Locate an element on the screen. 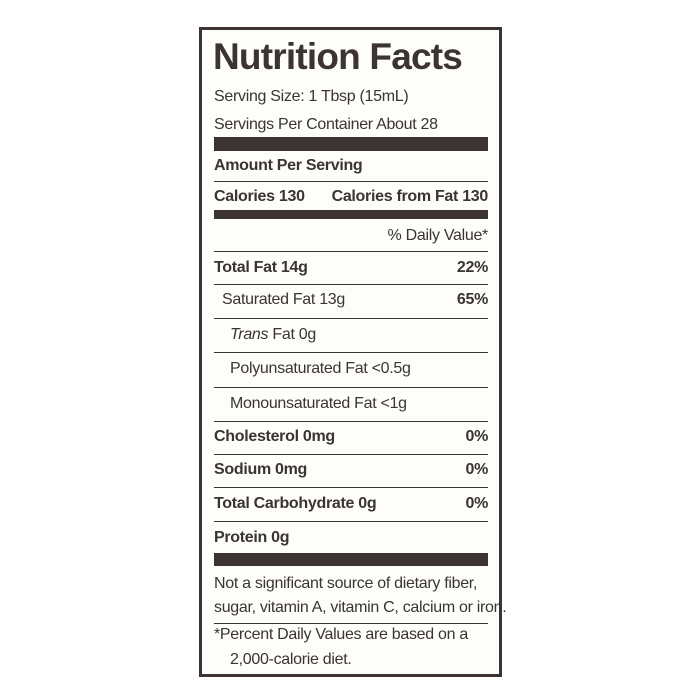  nutrient-label: Monounsaturated Fat <1g is located at coordinates (318, 404).